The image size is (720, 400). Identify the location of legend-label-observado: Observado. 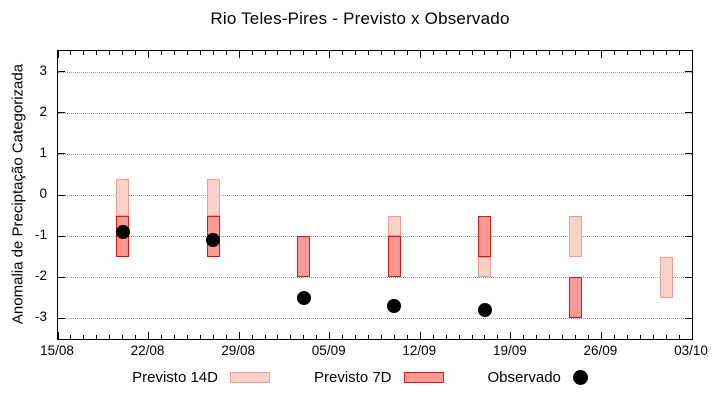
(524, 377).